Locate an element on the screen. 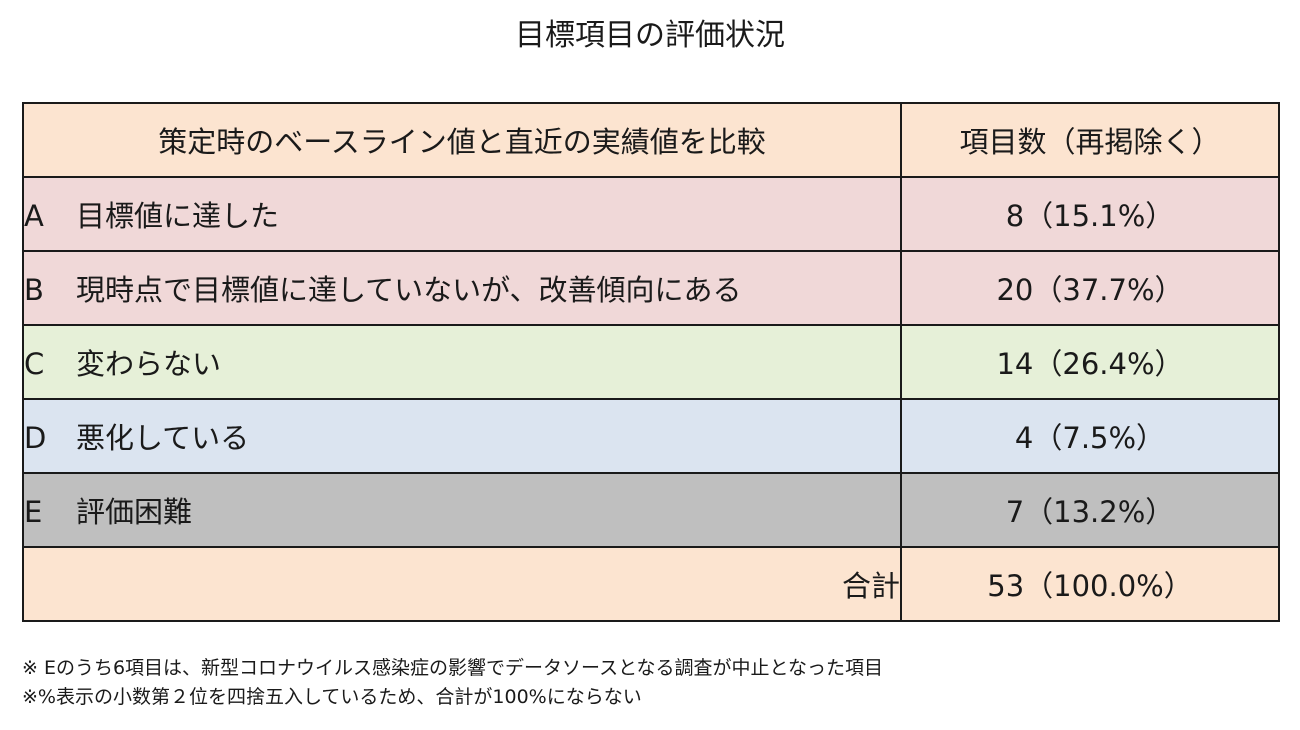 The height and width of the screenshot is (730, 1300). table-header-row: 策定時のベースライン値と直近の実績値を比較 項目数（再掲除く） is located at coordinates (651, 140).